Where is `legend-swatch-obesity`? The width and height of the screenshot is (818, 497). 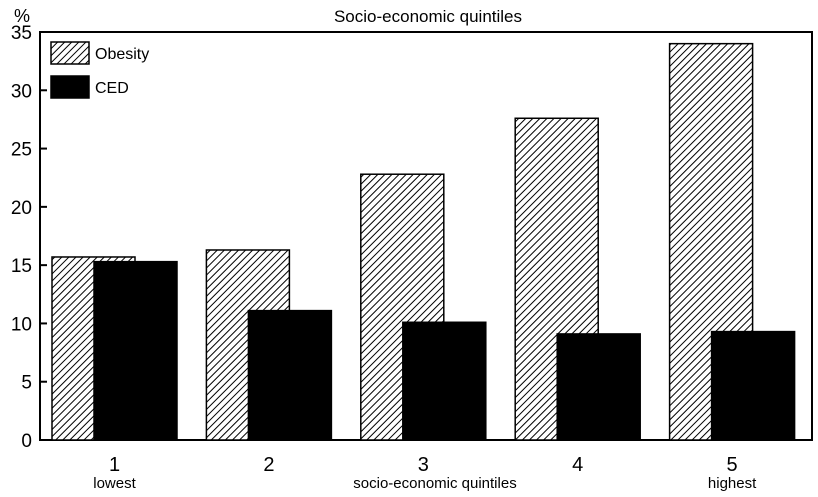
legend-swatch-obesity is located at coordinates (70, 53).